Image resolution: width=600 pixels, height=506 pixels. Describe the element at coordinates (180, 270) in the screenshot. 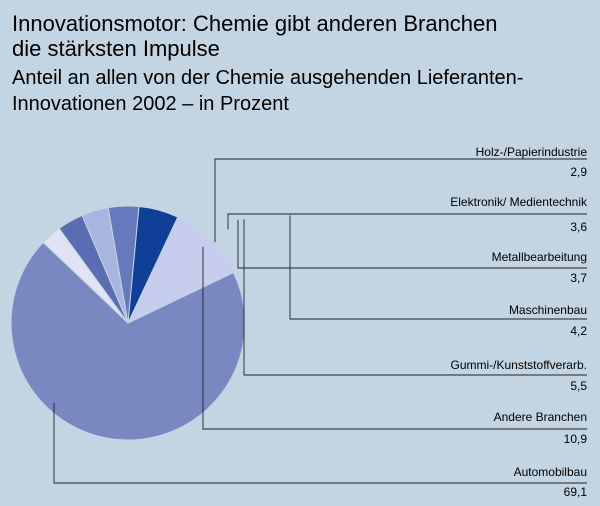

I see `pie-slice-andere-branchen` at that location.